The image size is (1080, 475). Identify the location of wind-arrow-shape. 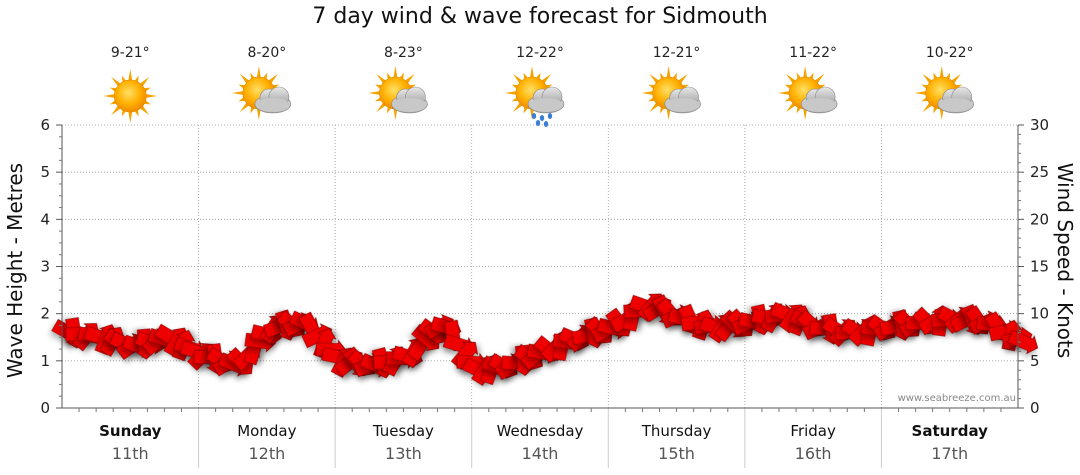
(1023, 342).